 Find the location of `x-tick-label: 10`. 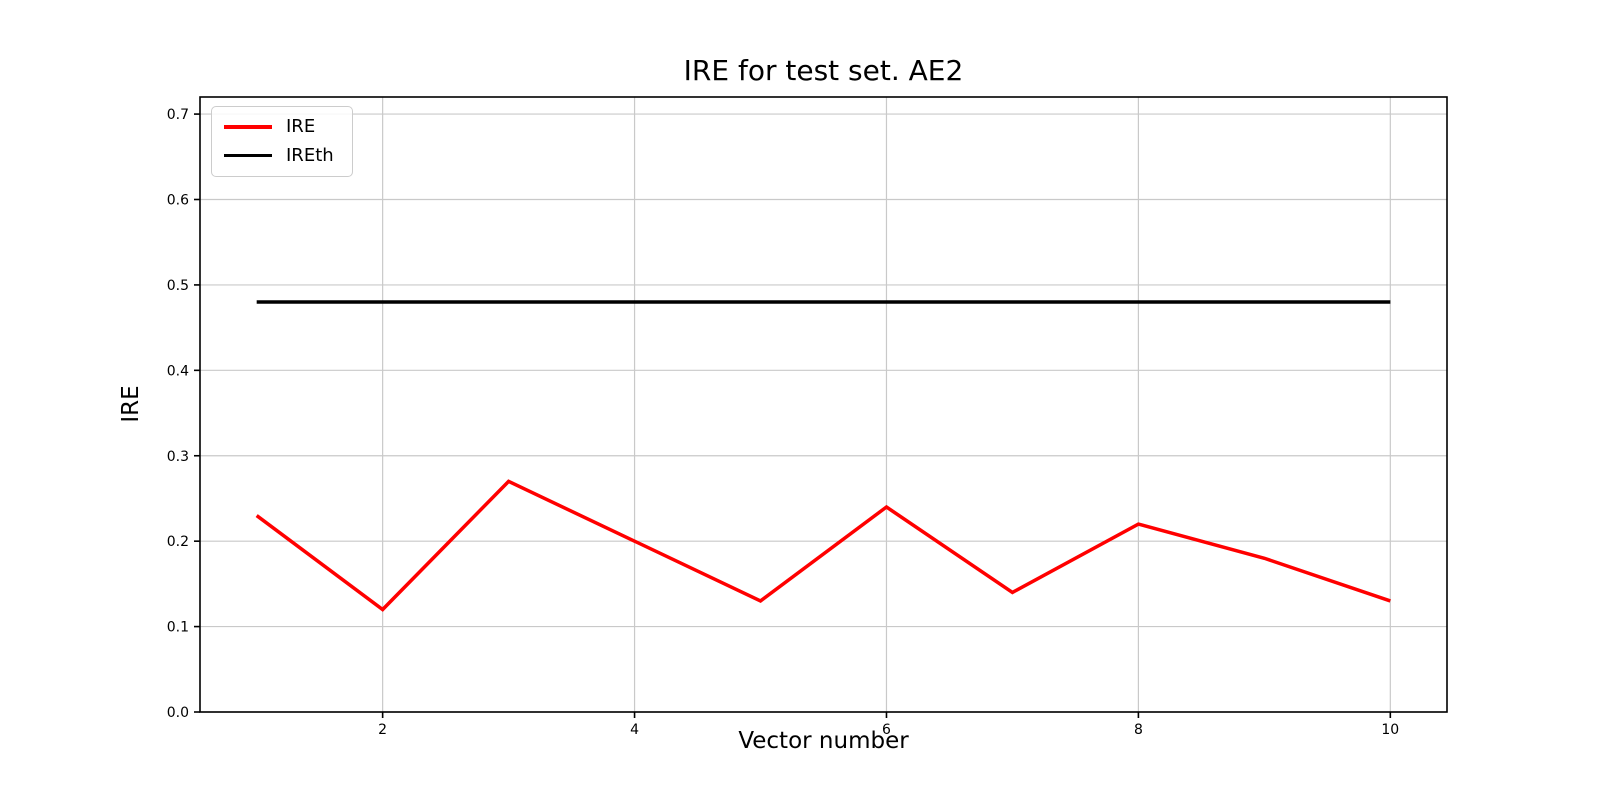

x-tick-label: 10 is located at coordinates (1390, 730).